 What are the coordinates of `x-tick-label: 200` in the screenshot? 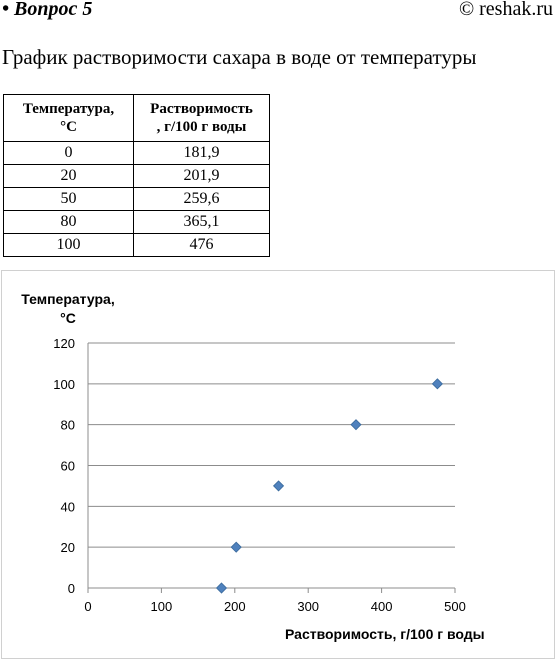 It's located at (235, 606).